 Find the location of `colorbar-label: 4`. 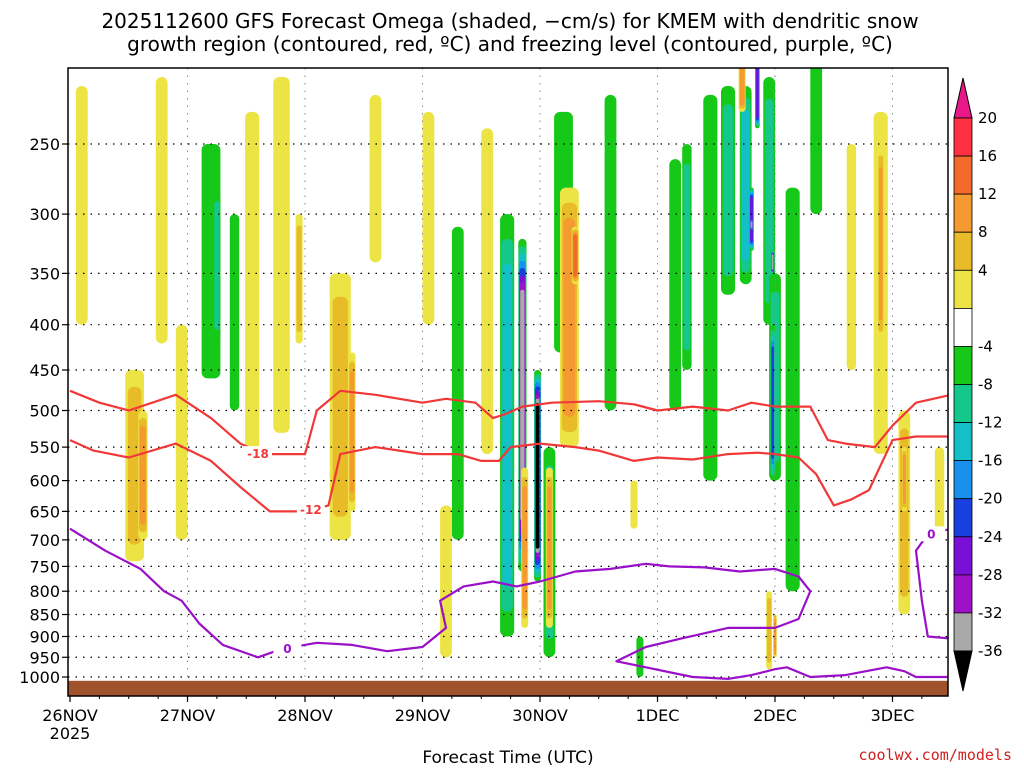

colorbar-label: 4 is located at coordinates (983, 270).